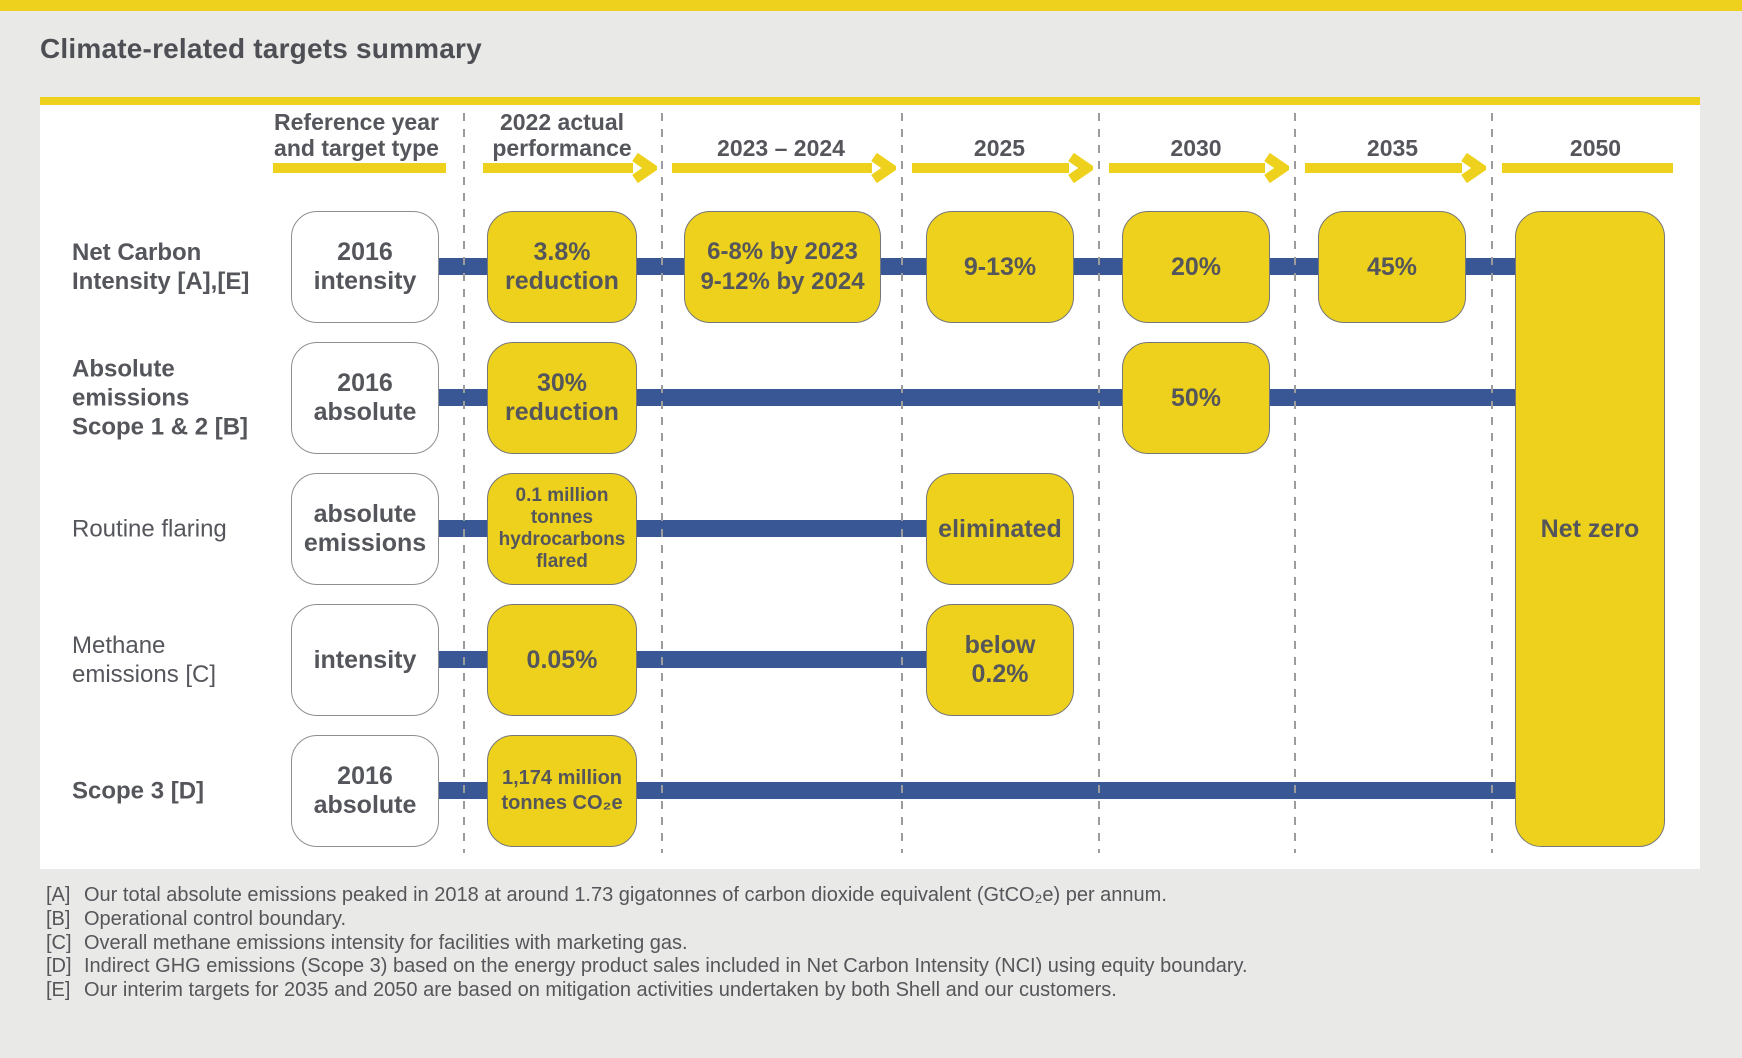 The image size is (1742, 1058). What do you see at coordinates (1595, 148) in the screenshot?
I see `column-header-2050: 2050` at bounding box center [1595, 148].